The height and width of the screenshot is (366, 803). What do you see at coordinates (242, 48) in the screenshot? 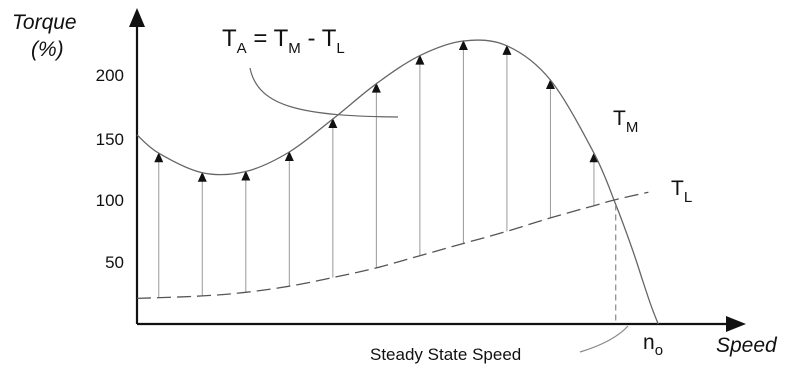
I see `formula-sub-a: A` at bounding box center [242, 48].